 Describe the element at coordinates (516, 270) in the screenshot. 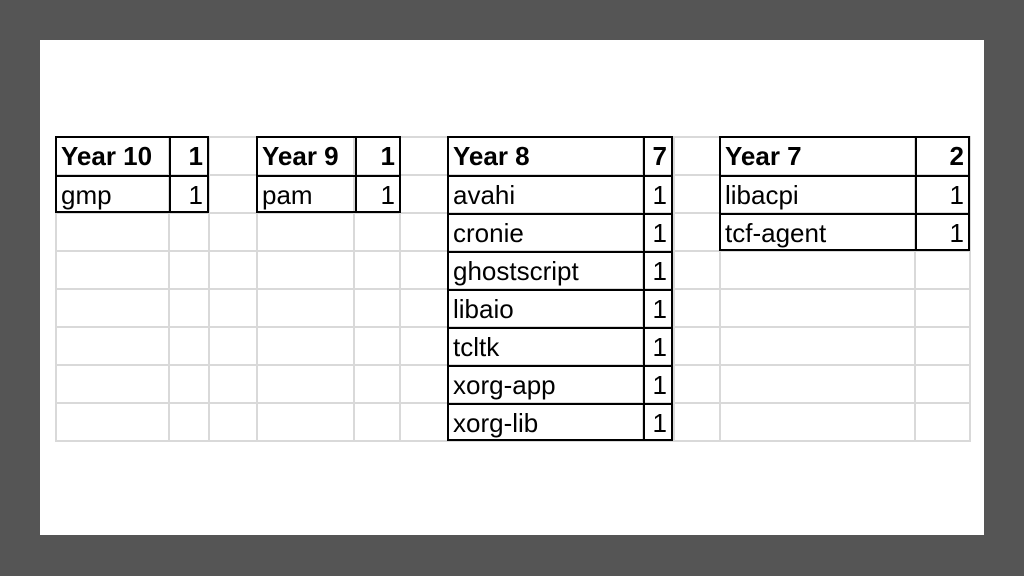

I see `package-name: ghostscript` at that location.